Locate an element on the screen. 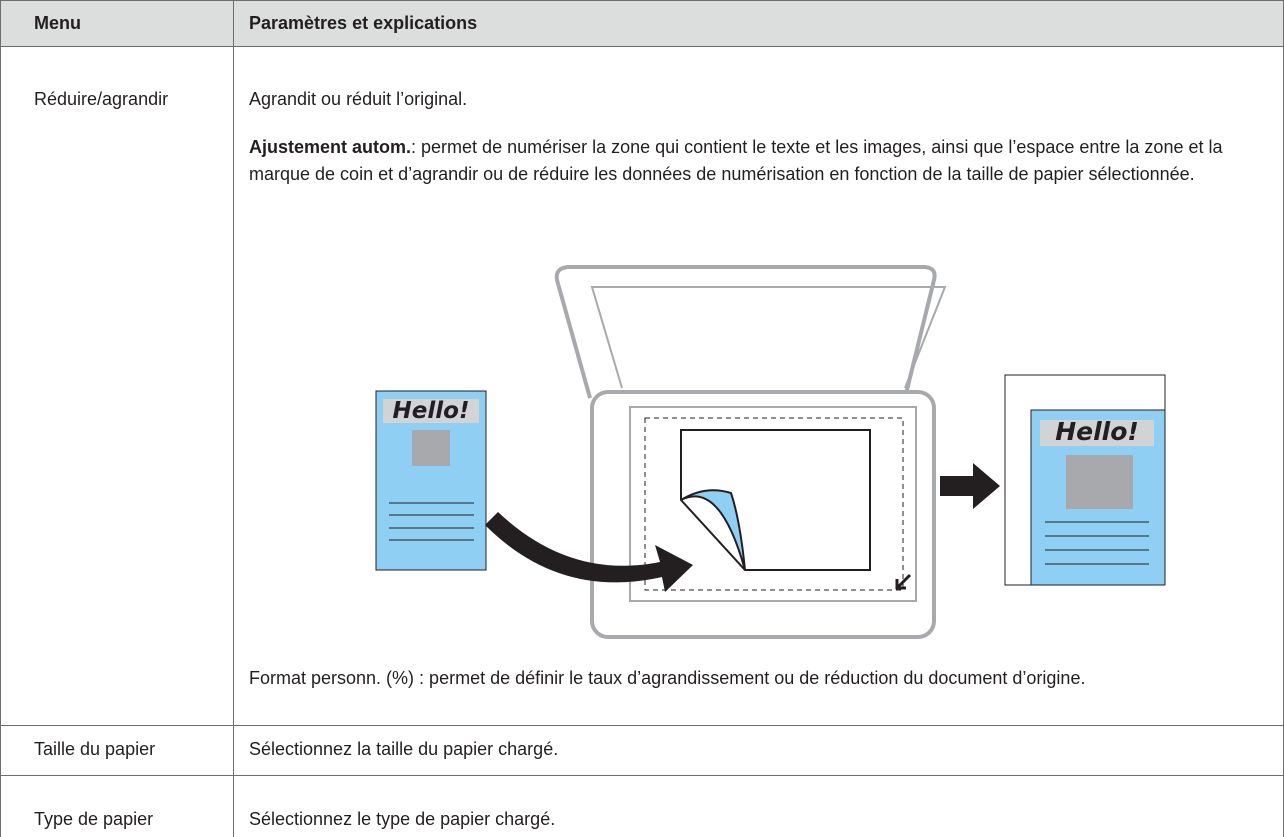 The height and width of the screenshot is (837, 1284). arrow is located at coordinates (970, 486).